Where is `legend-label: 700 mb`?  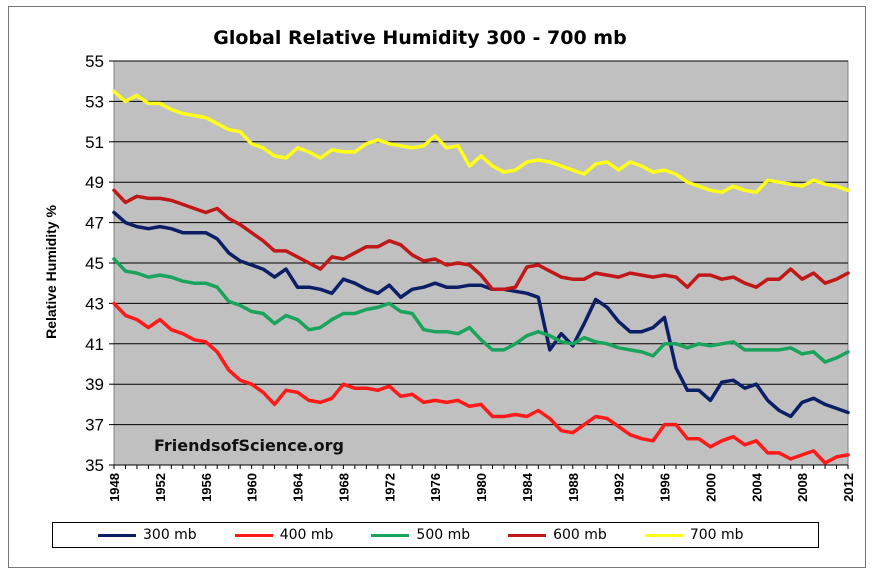
legend-label: 700 mb is located at coordinates (716, 535).